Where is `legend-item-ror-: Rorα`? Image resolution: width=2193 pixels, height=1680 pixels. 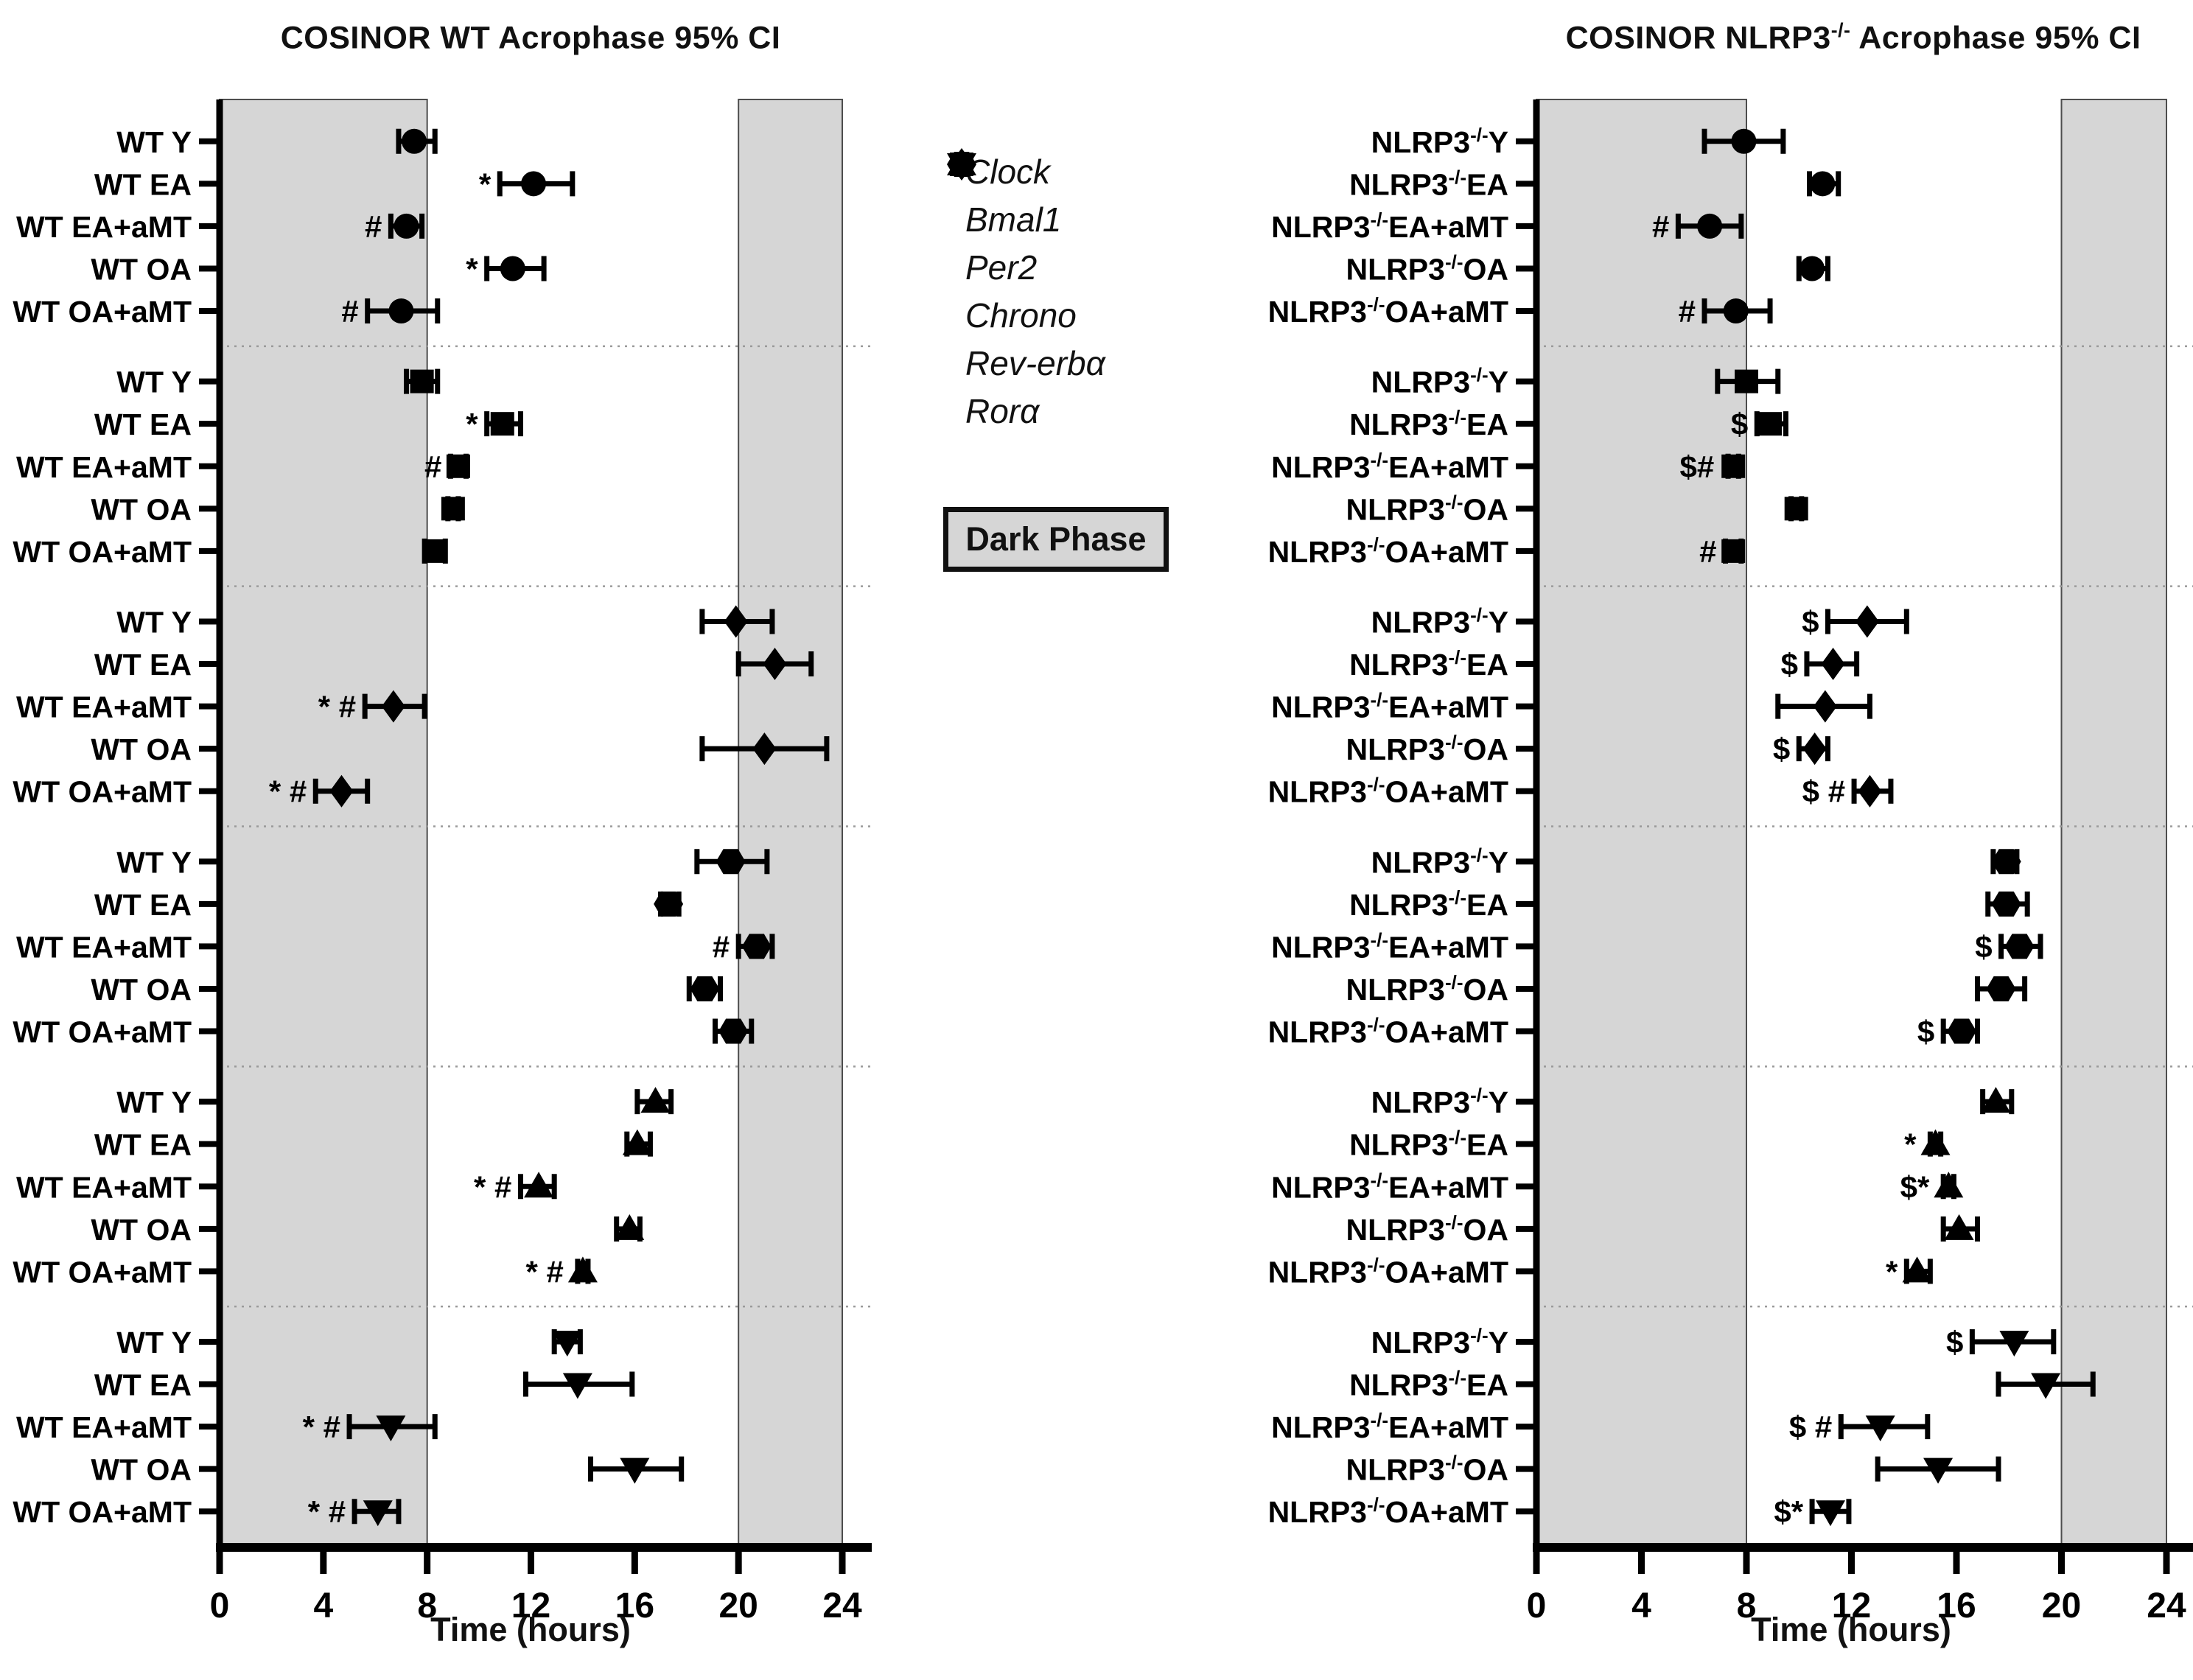
legend-item-ror-: Rorα is located at coordinates (1025, 294).